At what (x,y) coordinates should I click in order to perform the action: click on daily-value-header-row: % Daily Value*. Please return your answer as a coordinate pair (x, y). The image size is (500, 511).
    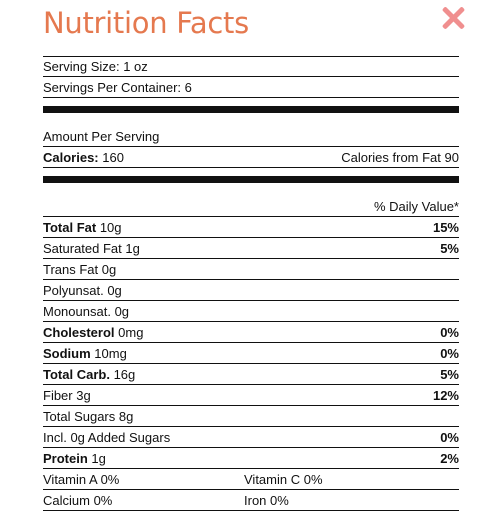
    Looking at the image, I should click on (251, 206).